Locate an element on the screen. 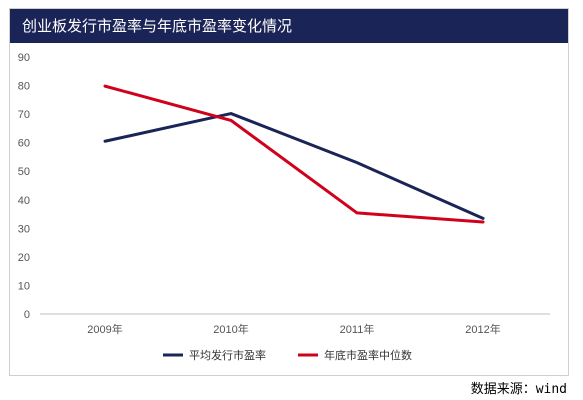 This screenshot has height=400, width=583. y-tick-label: 80 is located at coordinates (24, 87).